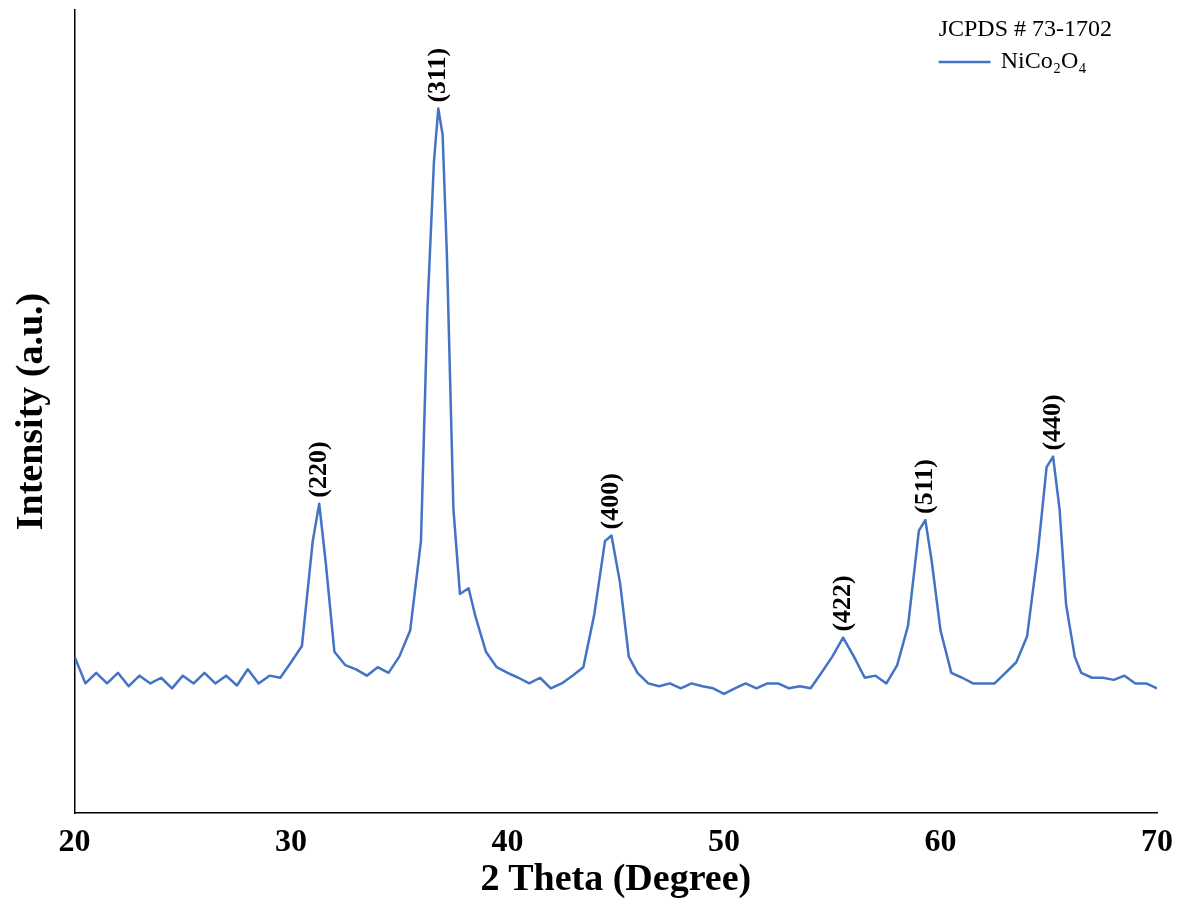  What do you see at coordinates (74, 840) in the screenshot?
I see `x-tick-label: 20` at bounding box center [74, 840].